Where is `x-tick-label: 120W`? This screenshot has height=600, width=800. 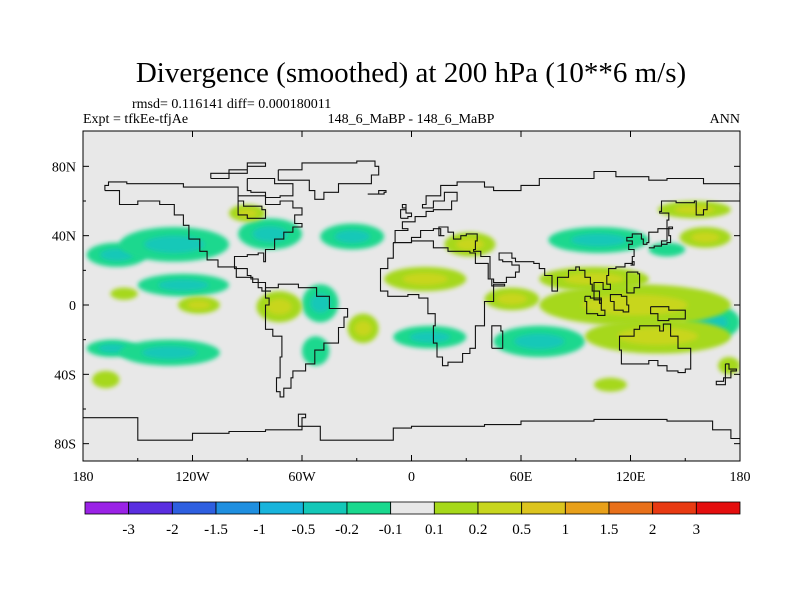 x-tick-label: 120W is located at coordinates (192, 477).